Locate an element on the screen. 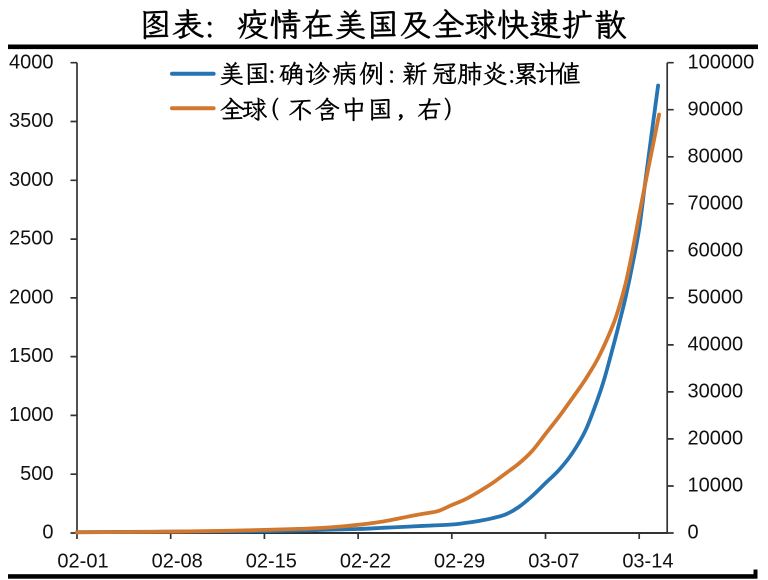 This screenshot has height=580, width=768. svg-text: 2000 is located at coordinates (31, 298).